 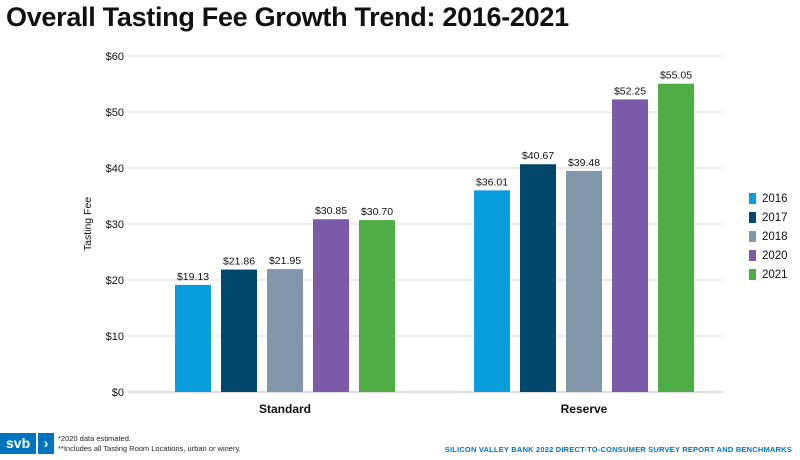 I want to click on svb-logo: svb ›, so click(x=27, y=443).